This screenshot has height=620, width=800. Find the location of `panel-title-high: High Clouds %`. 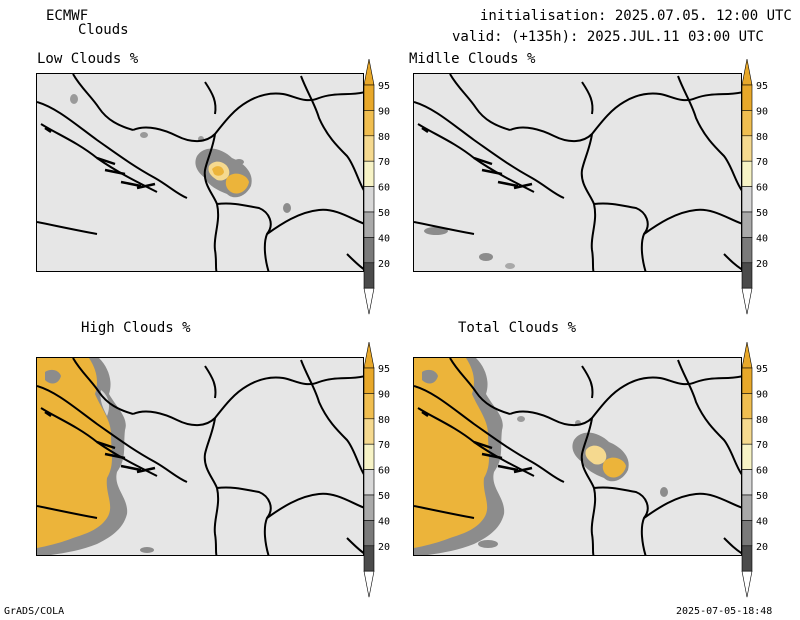

panel-title-high: High Clouds % is located at coordinates (136, 328).